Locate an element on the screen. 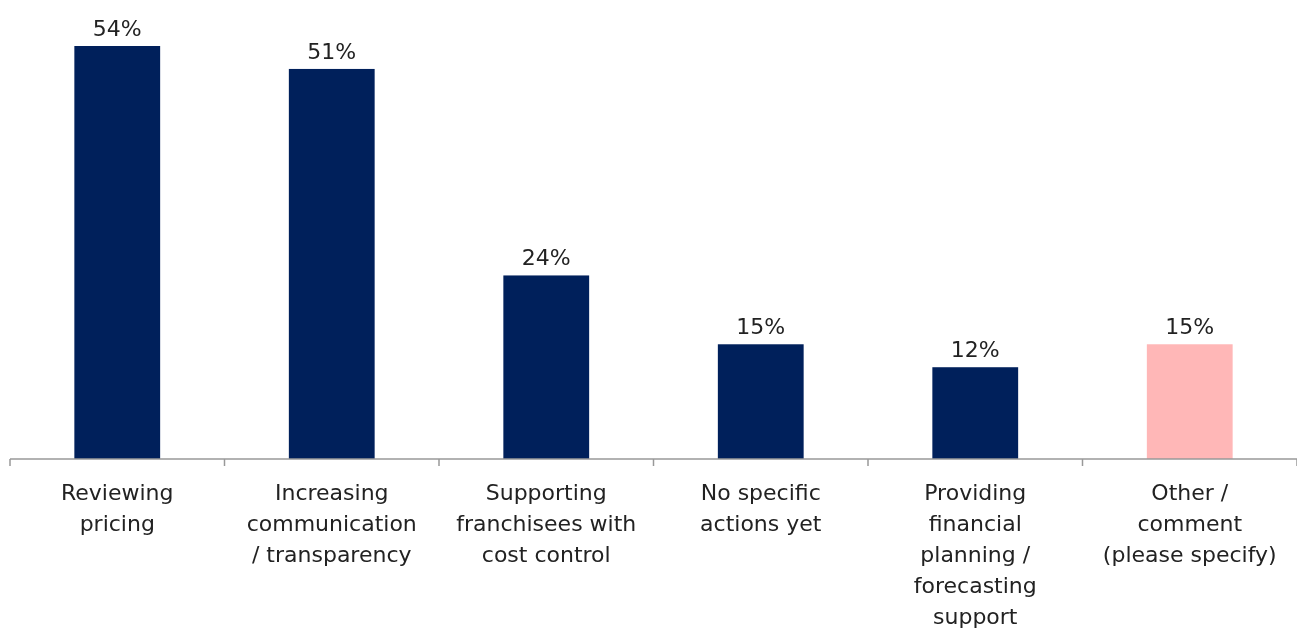 This screenshot has width=1297, height=630. x-tick-label: Supporting franchisees with cost control is located at coordinates (546, 523).